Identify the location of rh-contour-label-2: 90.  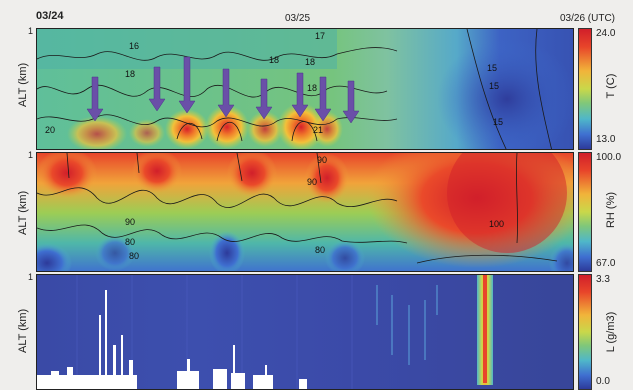
(130, 222).